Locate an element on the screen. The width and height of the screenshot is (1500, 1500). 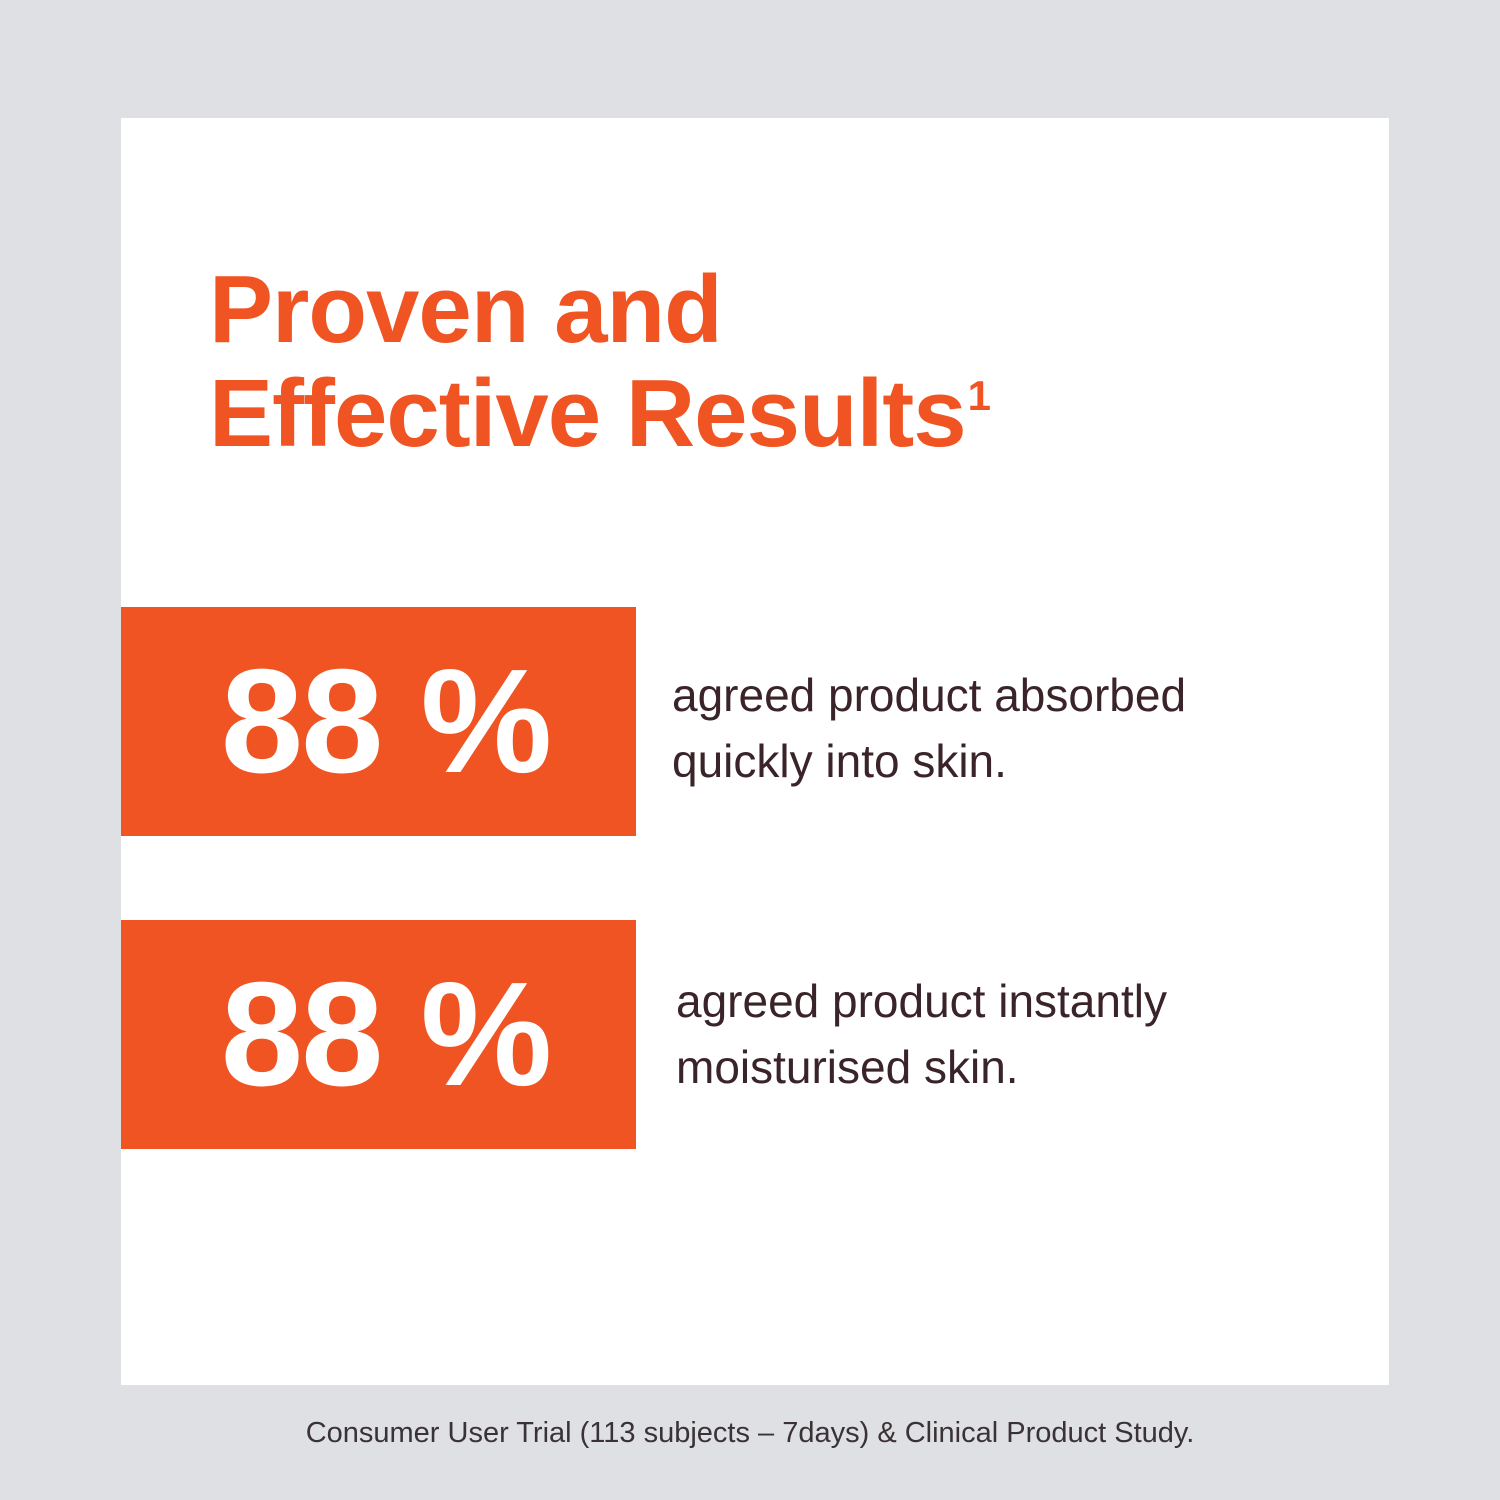
headline: Proven and Effective Results1 is located at coordinates (600, 370).